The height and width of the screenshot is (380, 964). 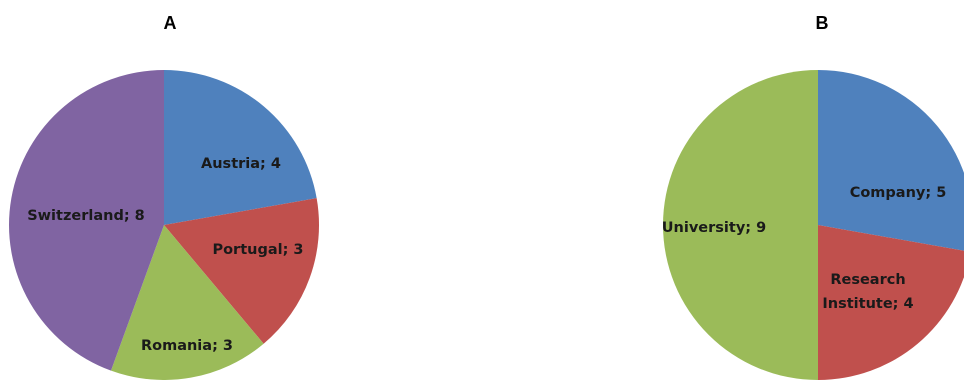 I want to click on pie-slice-romania, so click(x=187, y=302).